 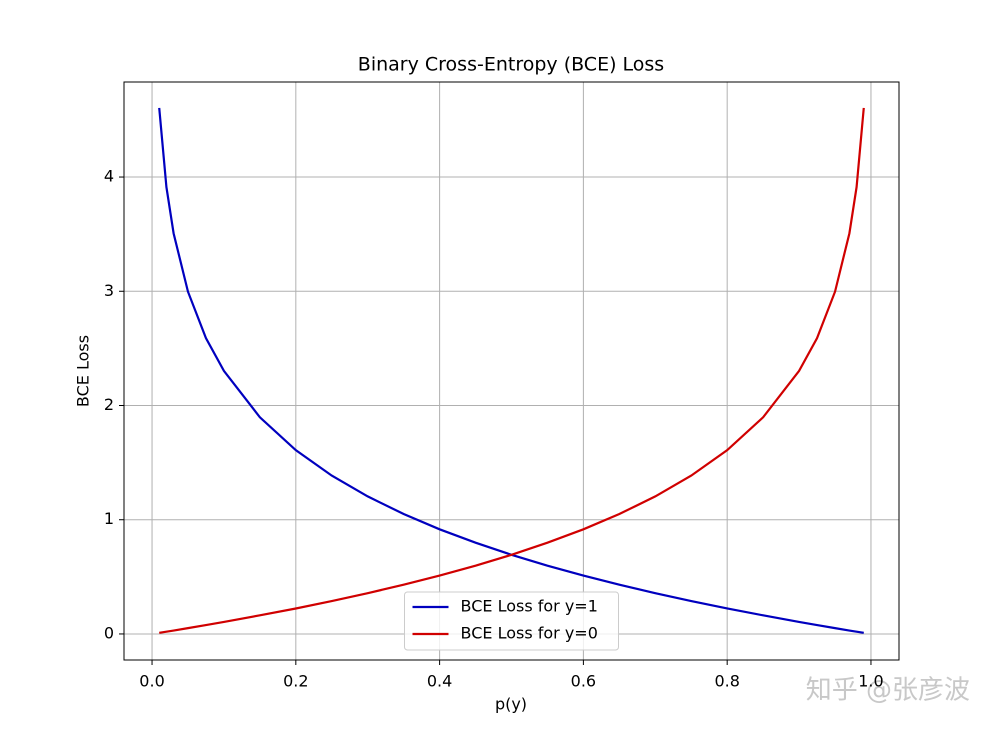 I want to click on y-tick-label: 2, so click(x=109, y=404).